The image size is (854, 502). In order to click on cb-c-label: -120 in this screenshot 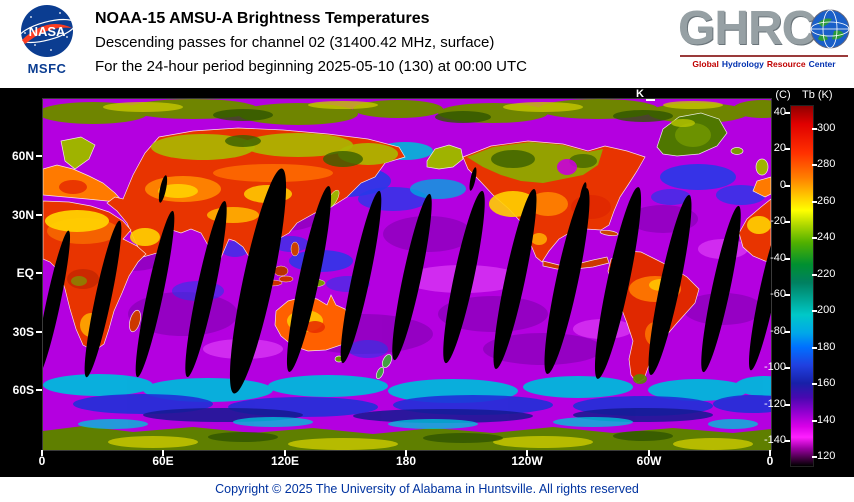, I will do `click(774, 404)`.